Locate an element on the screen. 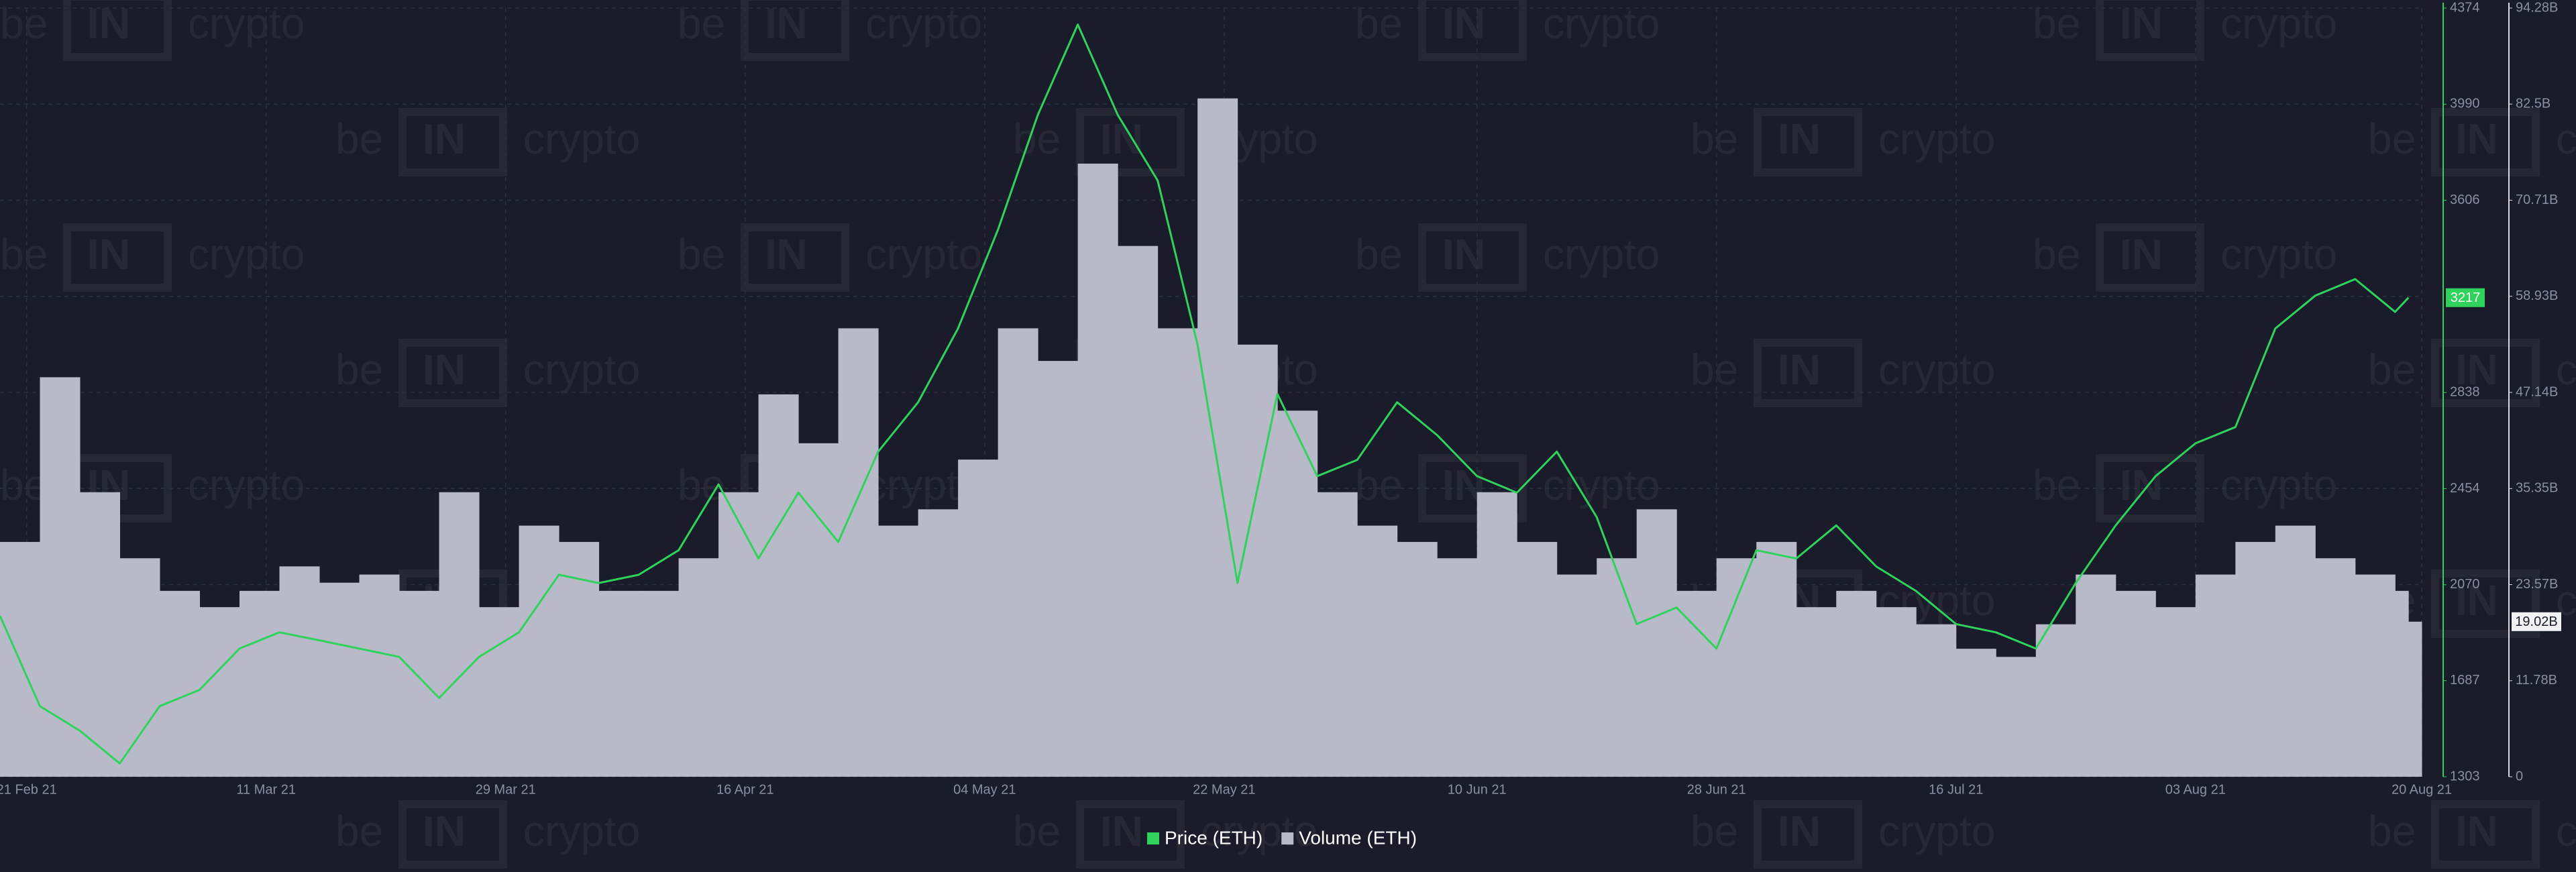  volume-tick-label: 35.35B is located at coordinates (2537, 489).